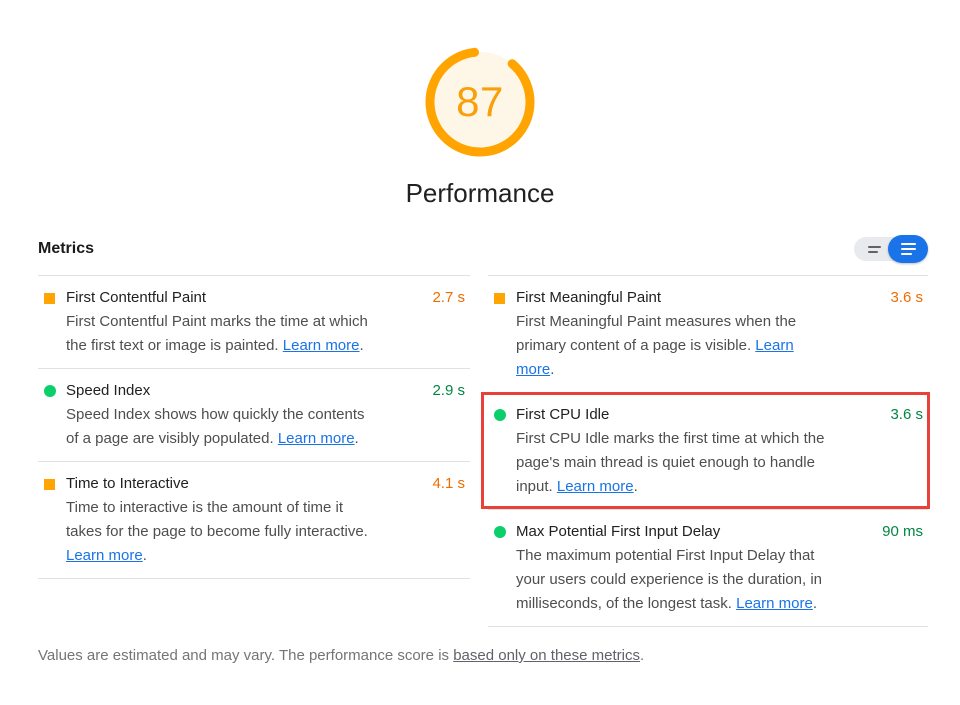 The image size is (960, 705). I want to click on metric-value: 4.1 s, so click(448, 483).